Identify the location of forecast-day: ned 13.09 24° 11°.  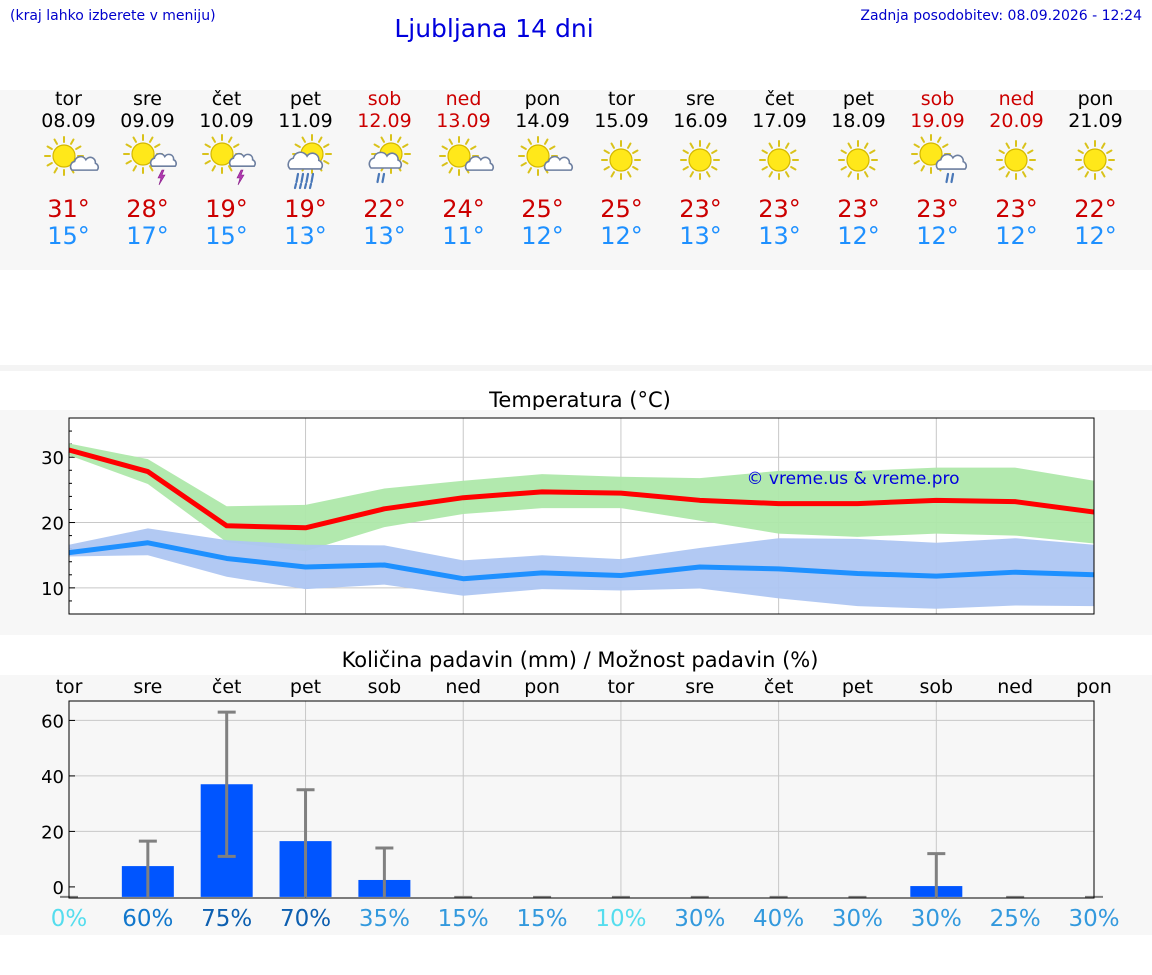
(463, 169).